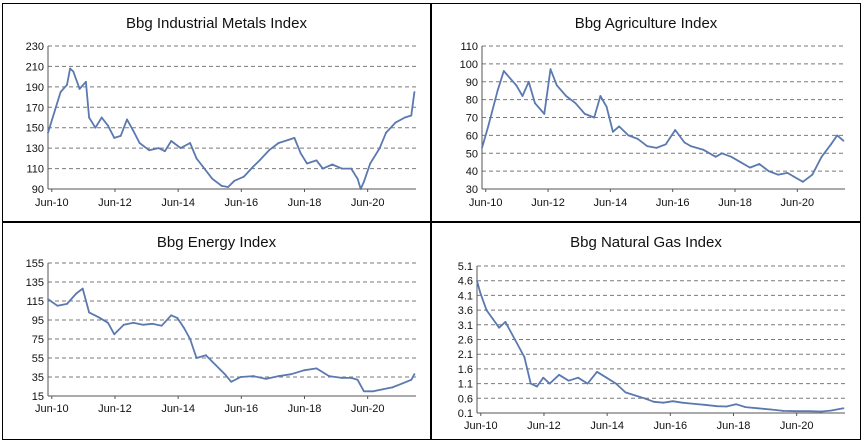  Describe the element at coordinates (472, 136) in the screenshot. I see `y-tick-label: 60` at that location.